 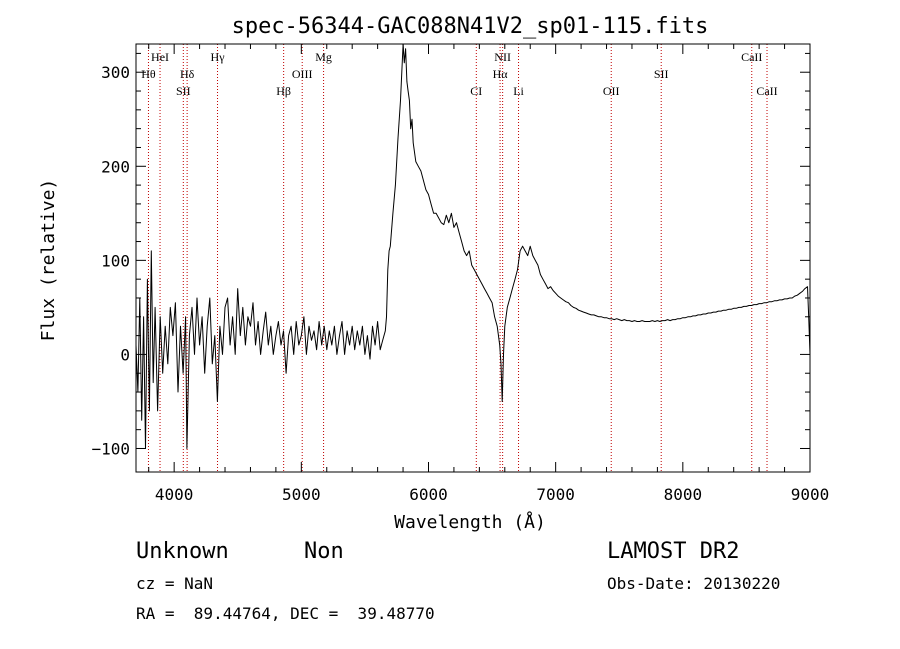 What do you see at coordinates (502, 57) in the screenshot?
I see `line-label: NII` at bounding box center [502, 57].